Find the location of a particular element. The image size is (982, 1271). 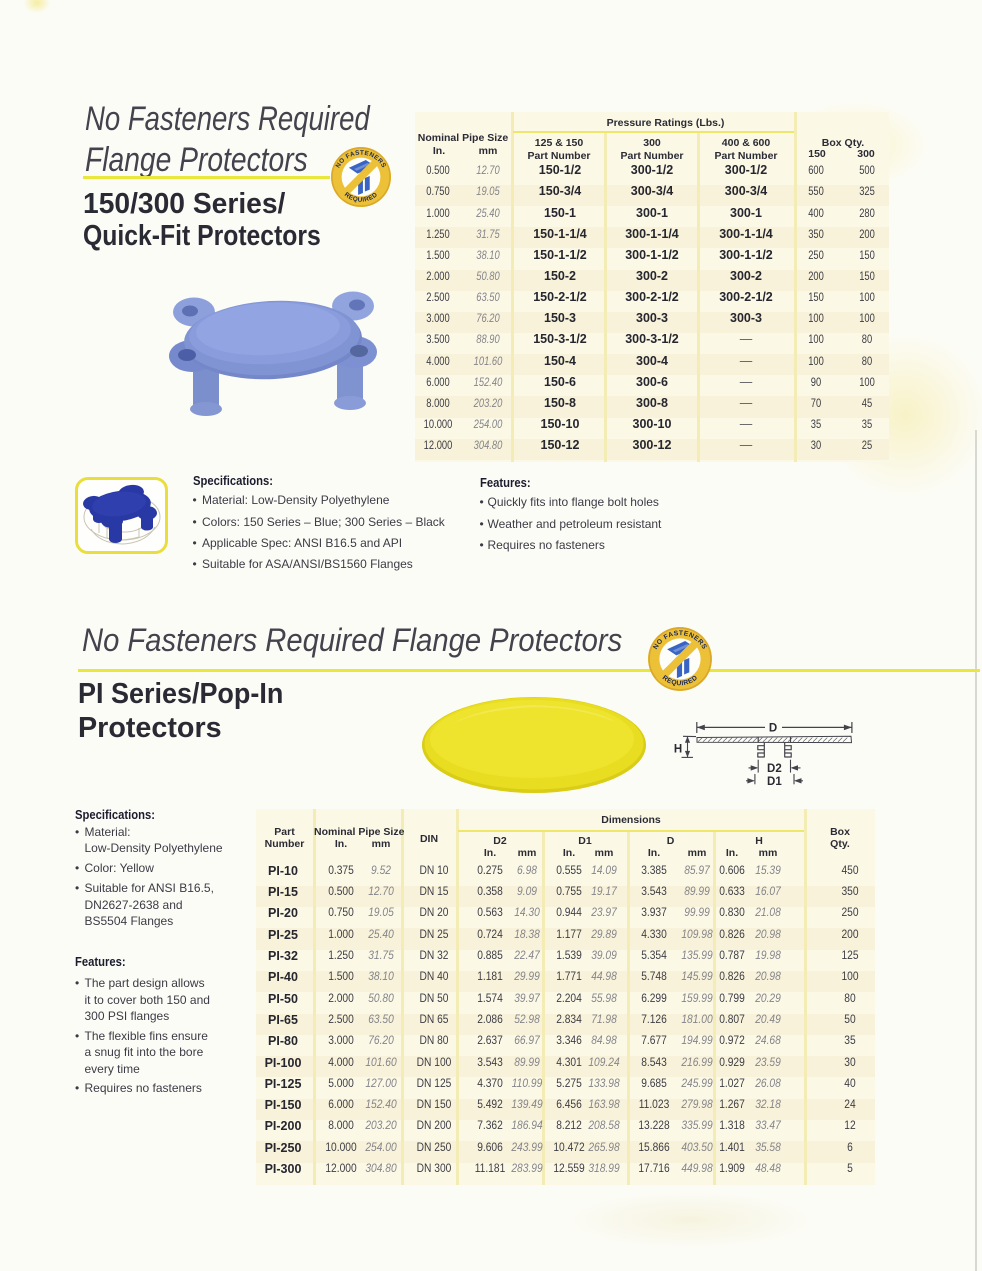

svg-text: D is located at coordinates (773, 729).